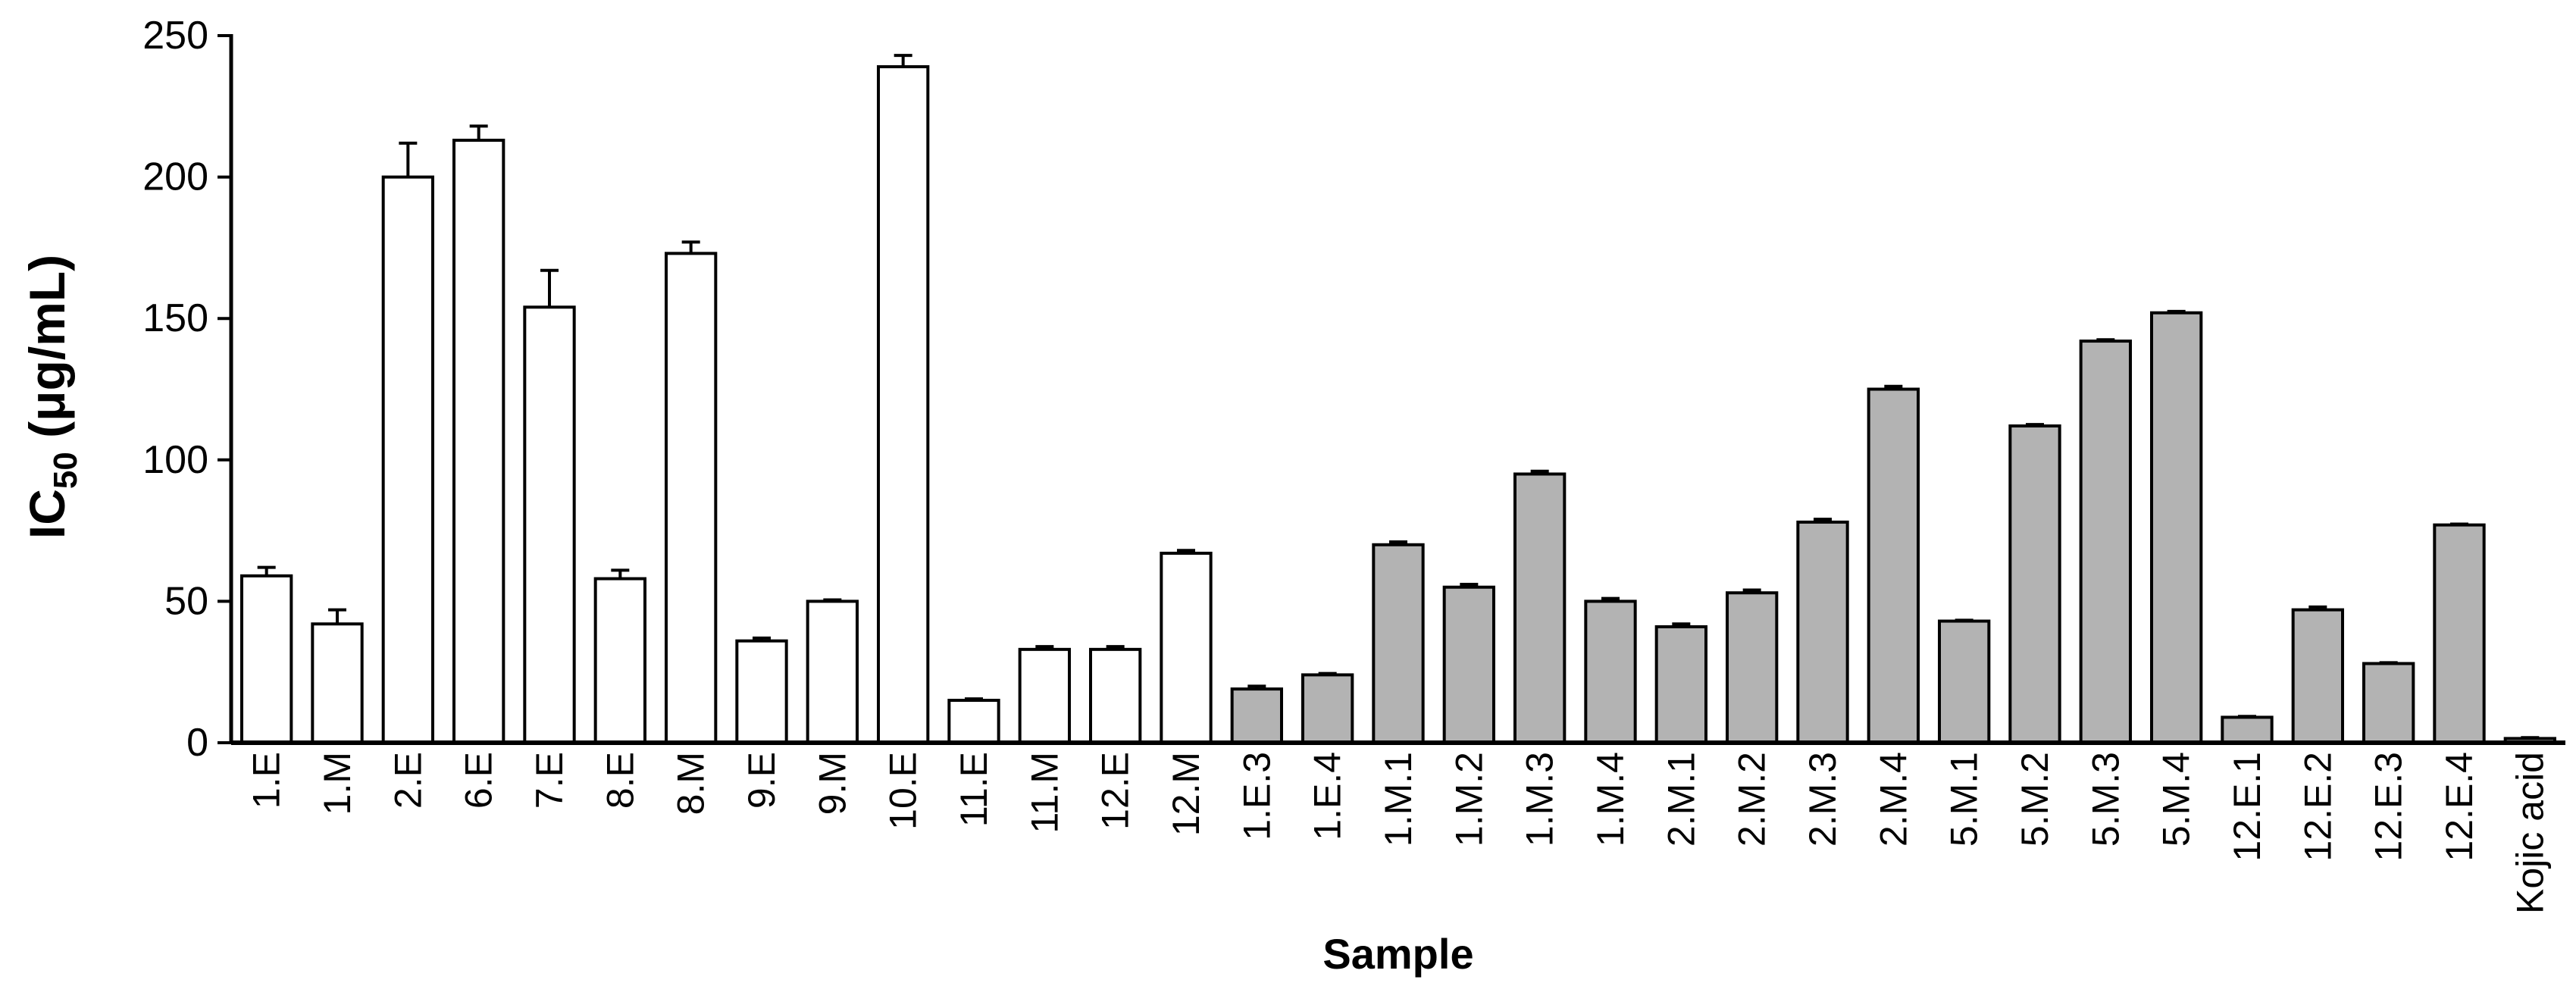  What do you see at coordinates (1610, 799) in the screenshot?
I see `x-tick-label: 1.M.4` at bounding box center [1610, 799].